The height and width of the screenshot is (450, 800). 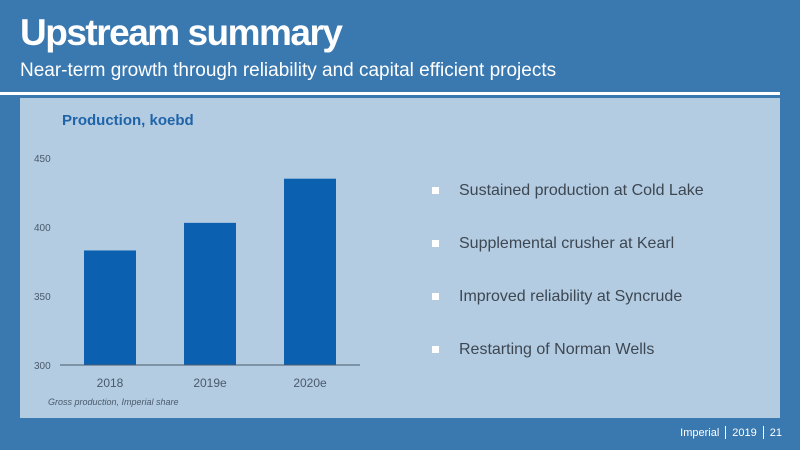 I want to click on bullet-text: Restarting of Norman Wells, so click(x=557, y=349).